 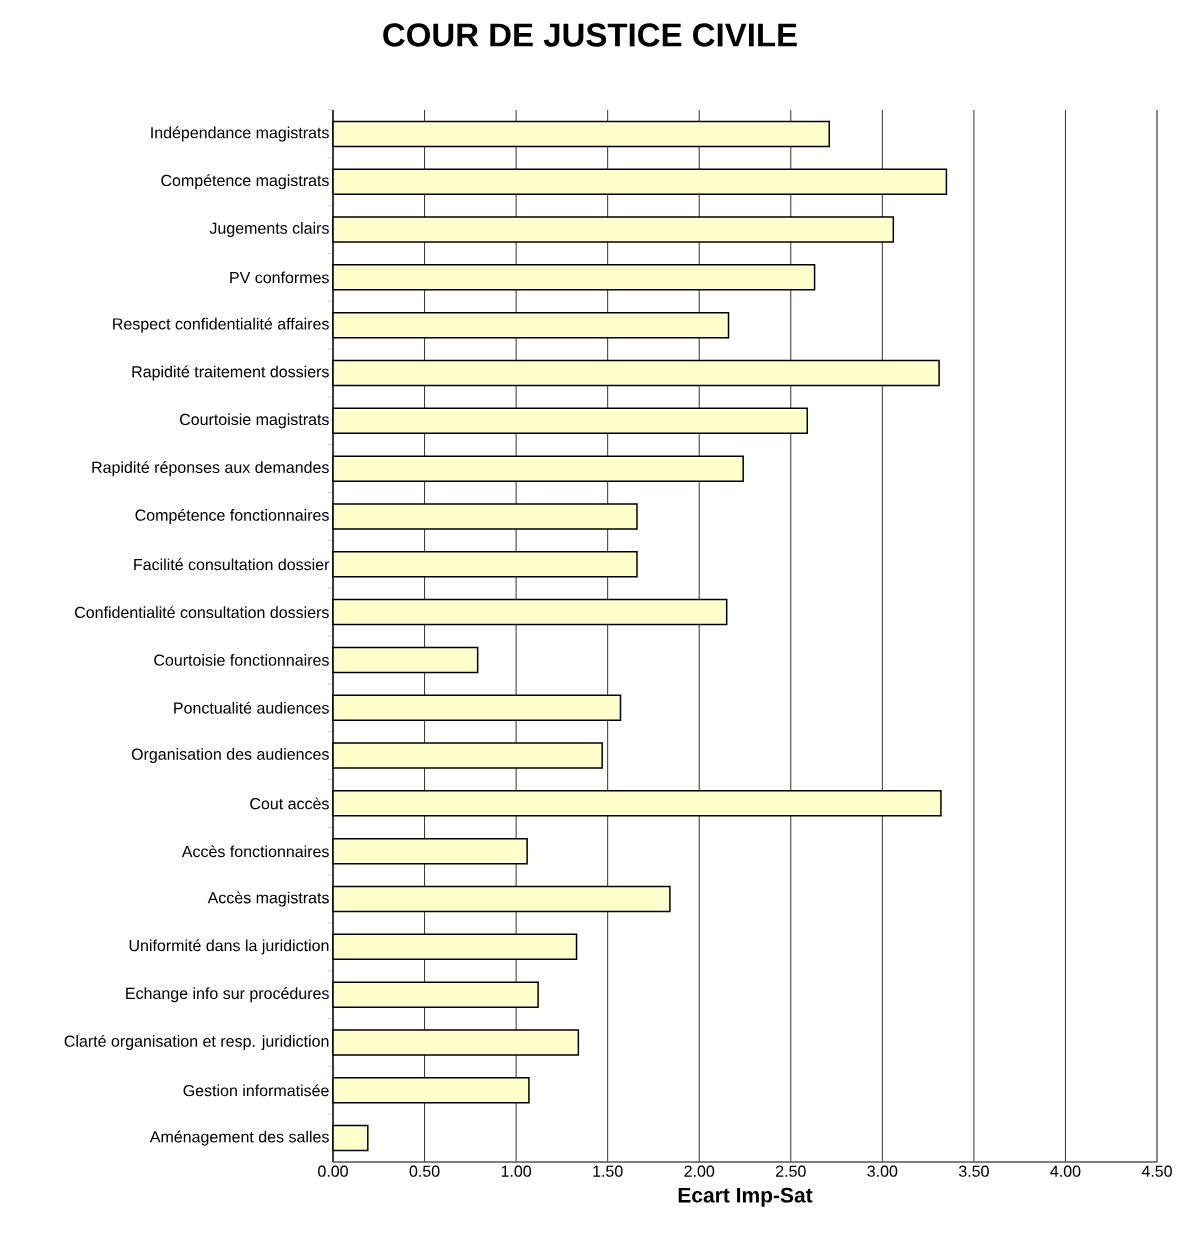 I want to click on y-tick-label: Clarté organisation et resp. juridiction, so click(x=196, y=1042).